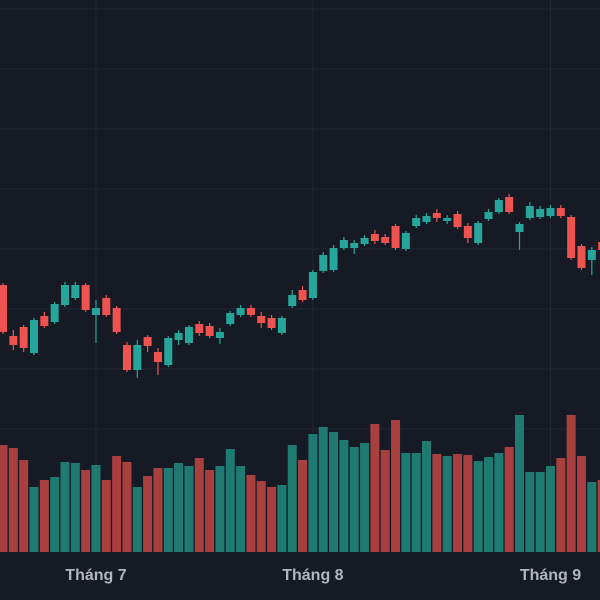 The height and width of the screenshot is (600, 600). I want to click on x-tick-label: Tháng 8, so click(312, 575).